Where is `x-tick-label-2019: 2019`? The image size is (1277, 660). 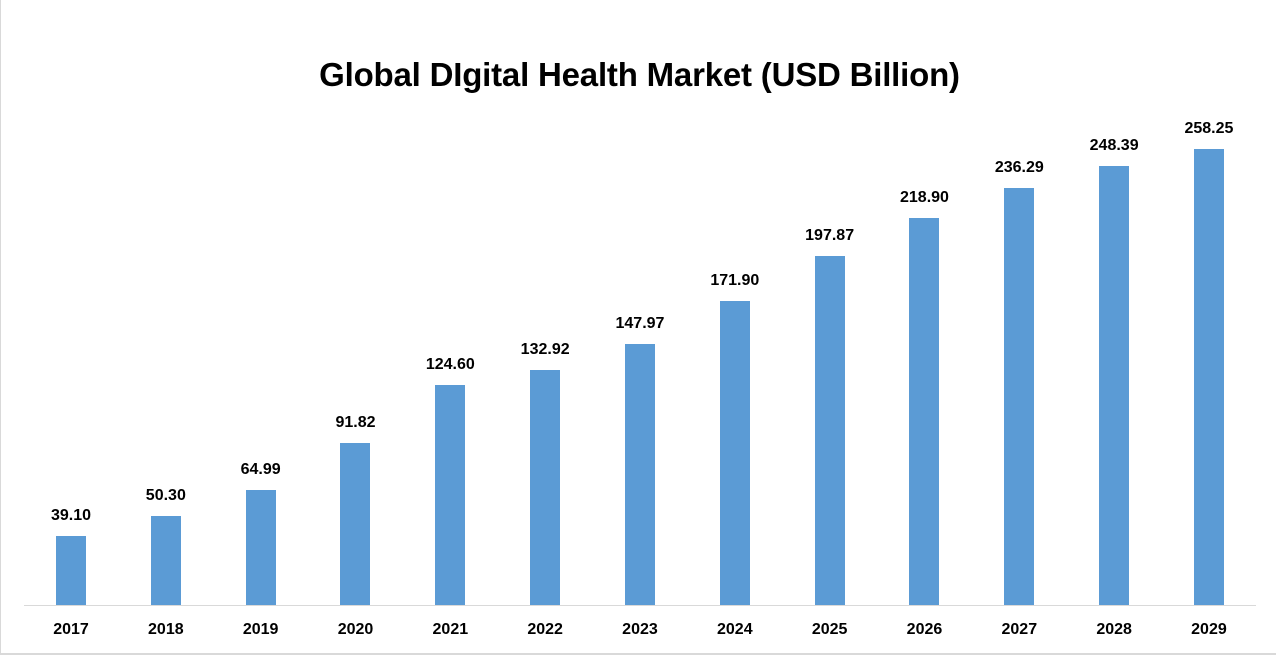 x-tick-label-2019: 2019 is located at coordinates (260, 629).